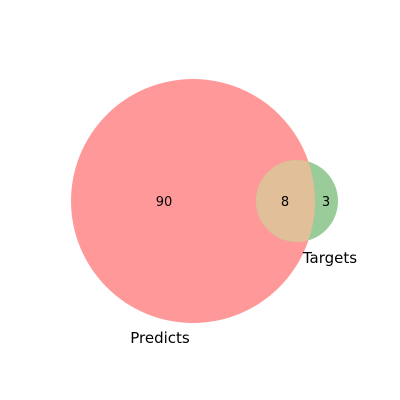 Image resolution: width=400 pixels, height=400 pixels. What do you see at coordinates (164, 202) in the screenshot?
I see `predicts-only-count: 90` at bounding box center [164, 202].